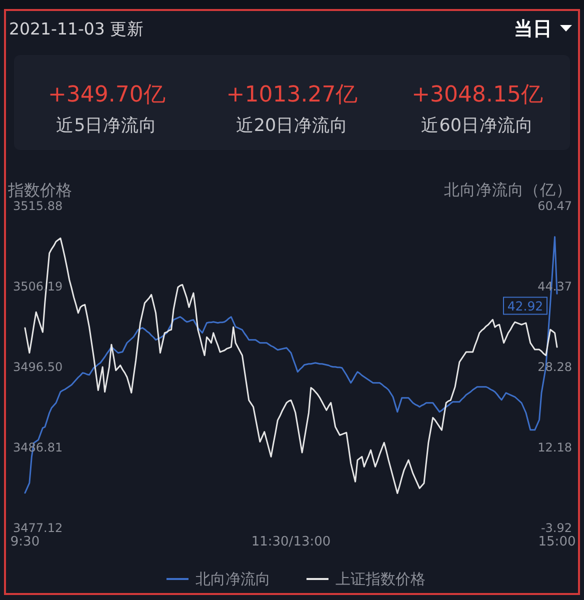  I want to click on chart-title: 2021-11-03 更新, so click(76, 29).